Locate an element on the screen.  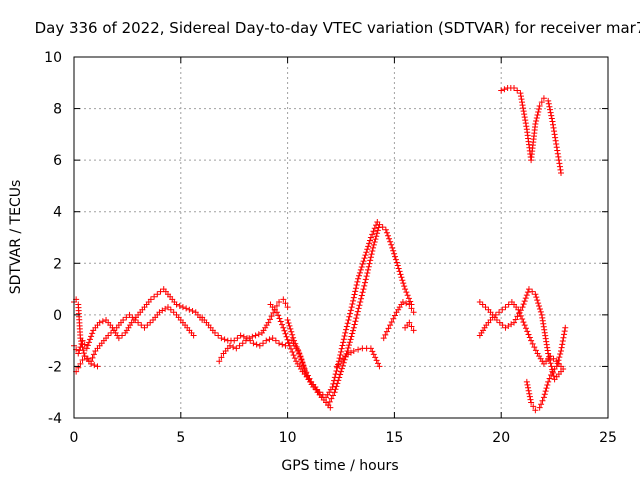
y-tick-label: -4 is located at coordinates (55, 419).